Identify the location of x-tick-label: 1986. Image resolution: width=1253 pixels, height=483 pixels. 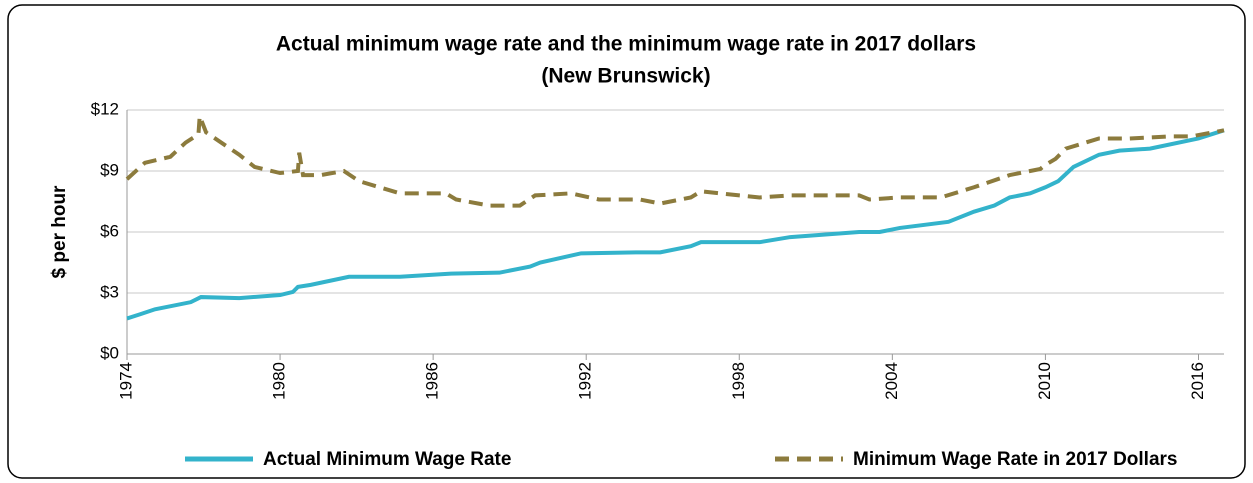
(432, 381).